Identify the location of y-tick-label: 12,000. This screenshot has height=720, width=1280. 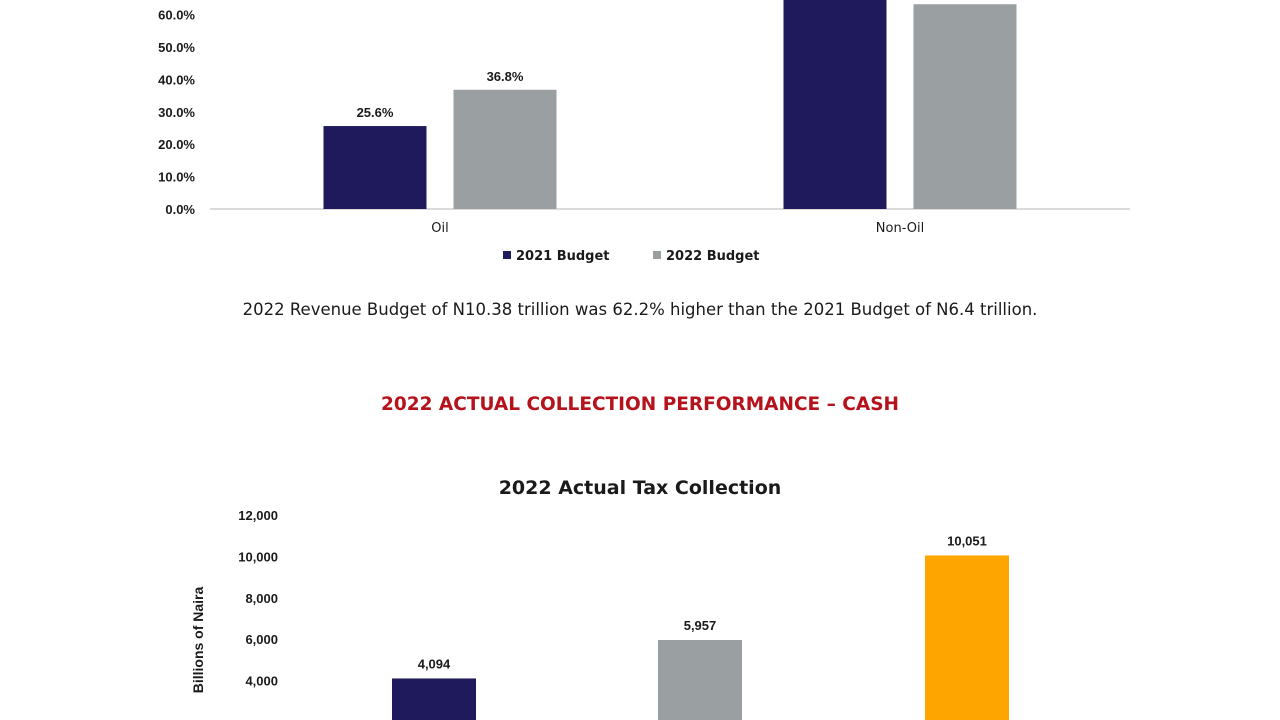
(258, 515).